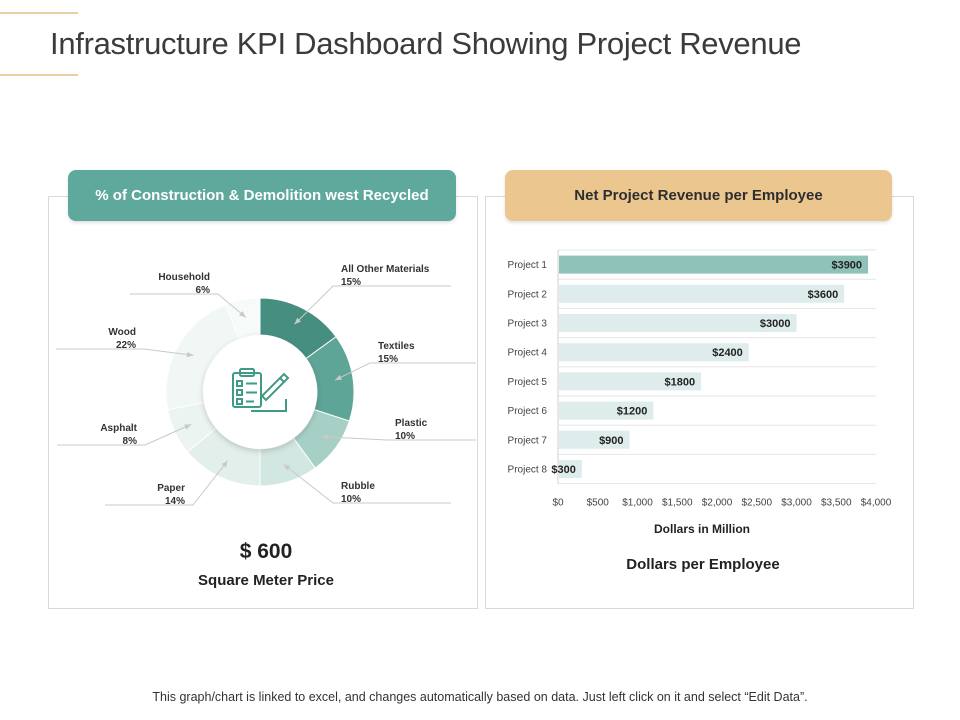 The image size is (960, 720). Describe the element at coordinates (528, 265) in the screenshot. I see `bar-category-label: Project 1` at that location.